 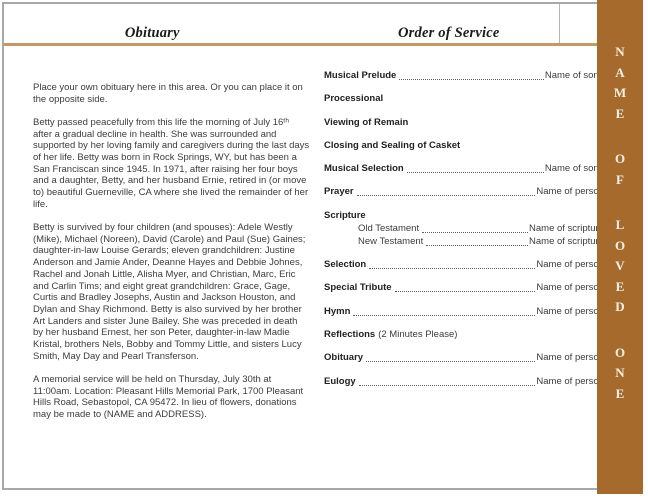 What do you see at coordinates (366, 122) in the screenshot?
I see `service-item-label: Viewing of Remain` at bounding box center [366, 122].